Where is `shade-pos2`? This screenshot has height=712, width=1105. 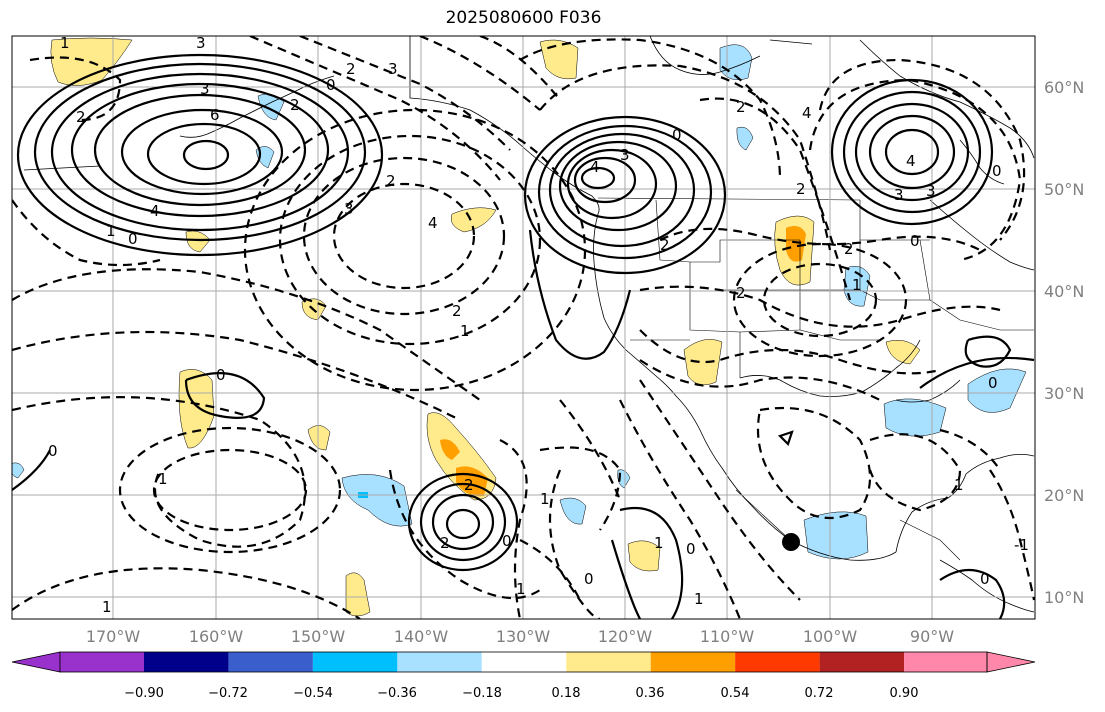 shade-pos2 is located at coordinates (796, 244).